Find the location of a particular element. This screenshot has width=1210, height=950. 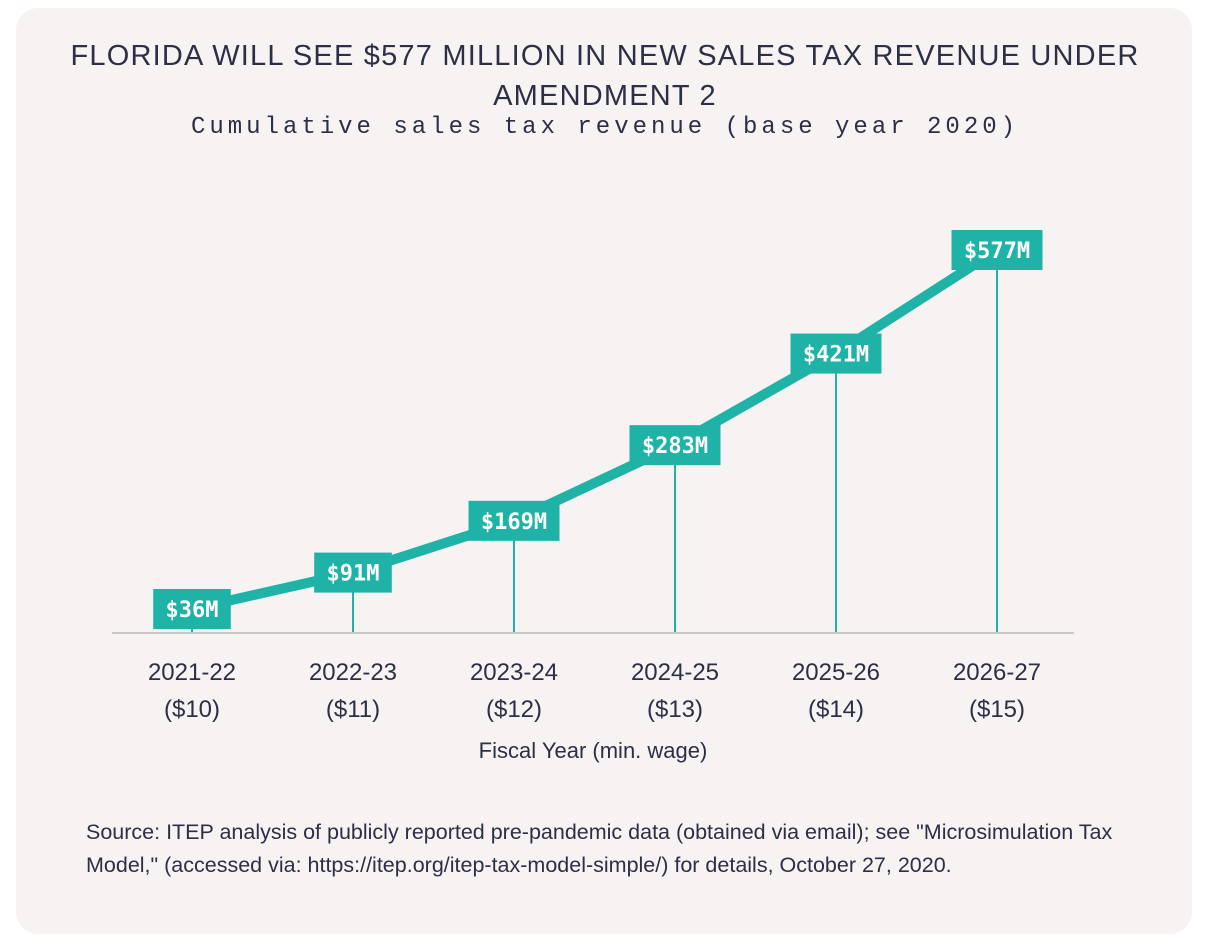

data-label: $36M is located at coordinates (192, 609).